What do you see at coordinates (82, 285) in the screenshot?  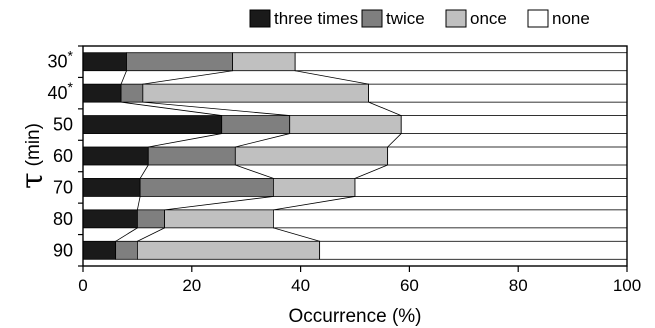 I see `x-tick-label: 0` at bounding box center [82, 285].